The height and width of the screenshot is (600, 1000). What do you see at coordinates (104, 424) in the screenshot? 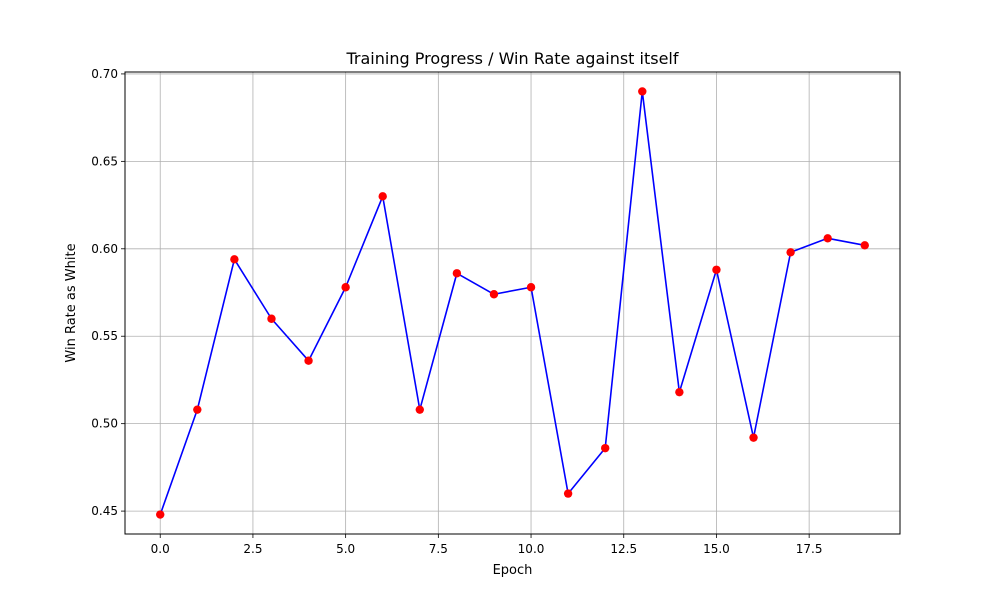
I see `y-tick-label: 0.50` at bounding box center [104, 424].